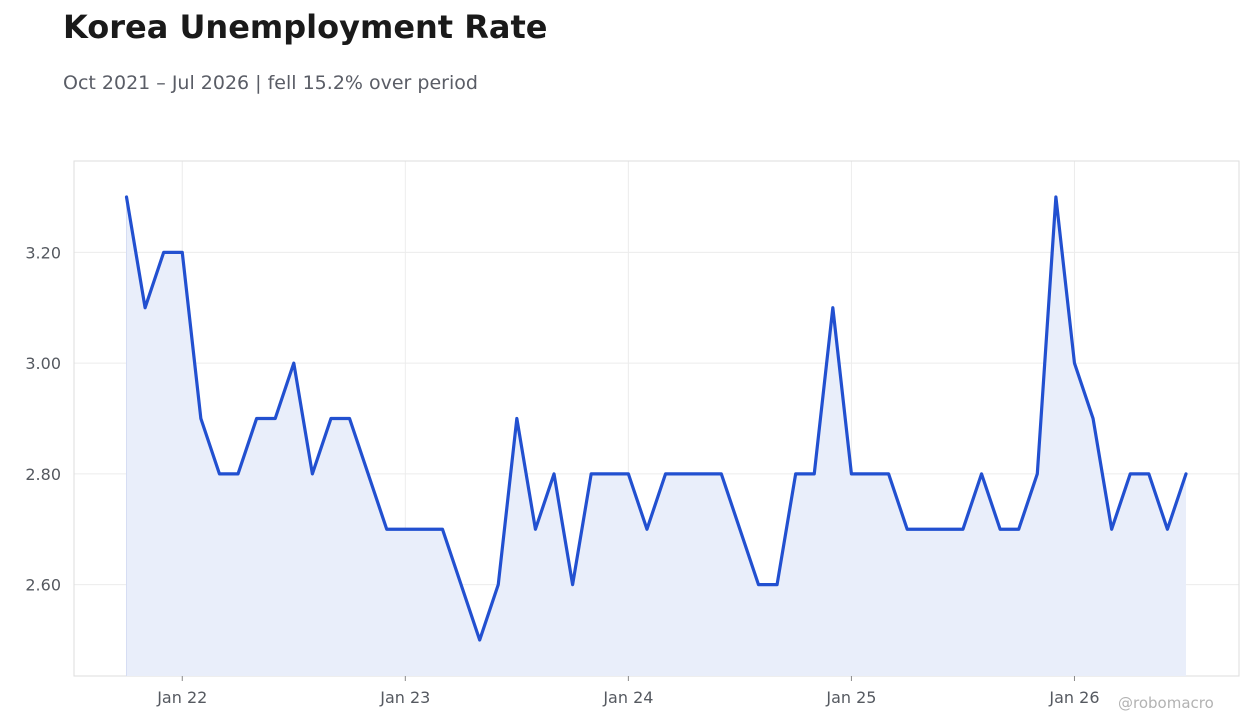  What do you see at coordinates (1073, 697) in the screenshot?
I see `x-tick-label: Jan 26` at bounding box center [1073, 697].